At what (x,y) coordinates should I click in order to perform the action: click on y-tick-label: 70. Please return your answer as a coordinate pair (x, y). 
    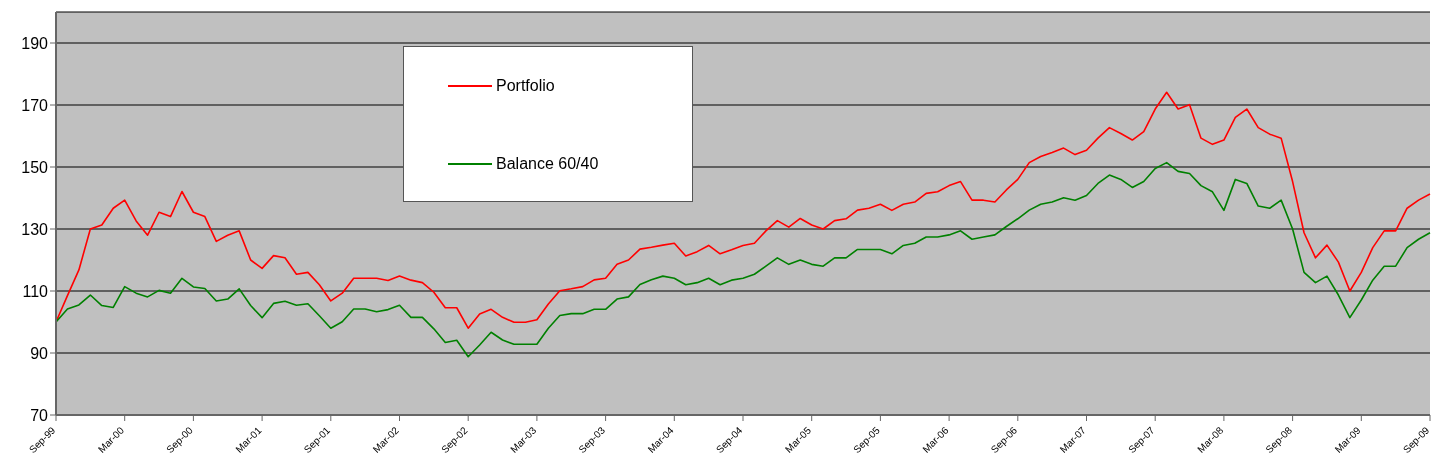
    Looking at the image, I should click on (39, 415).